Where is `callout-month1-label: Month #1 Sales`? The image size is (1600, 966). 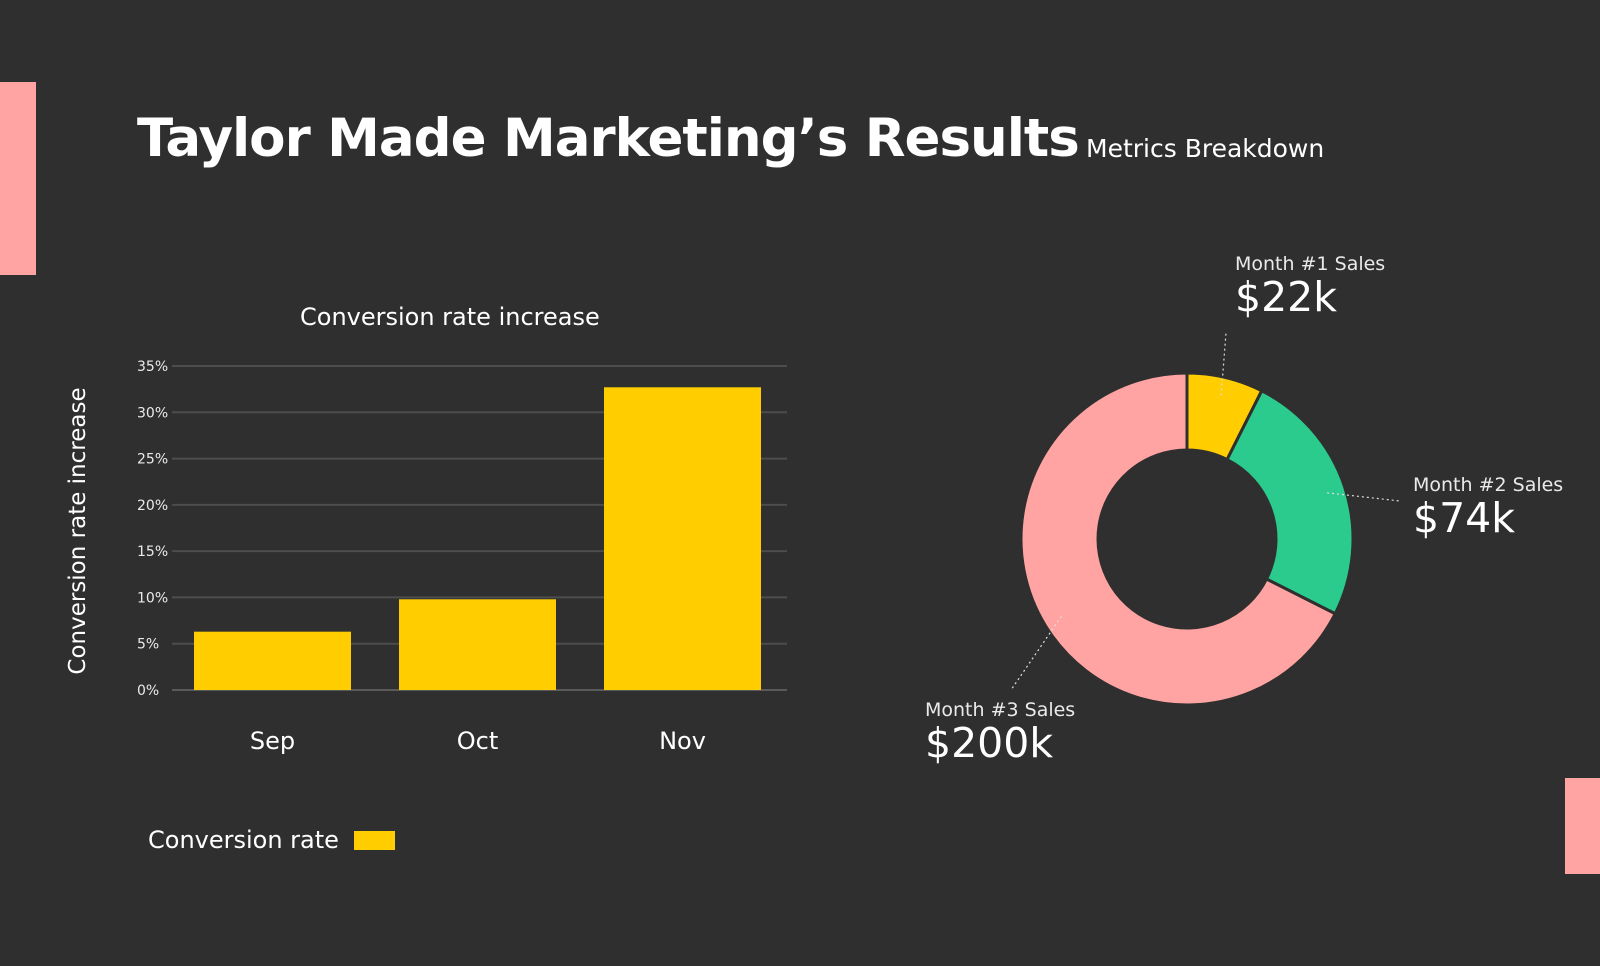 callout-month1-label: Month #1 Sales is located at coordinates (1310, 264).